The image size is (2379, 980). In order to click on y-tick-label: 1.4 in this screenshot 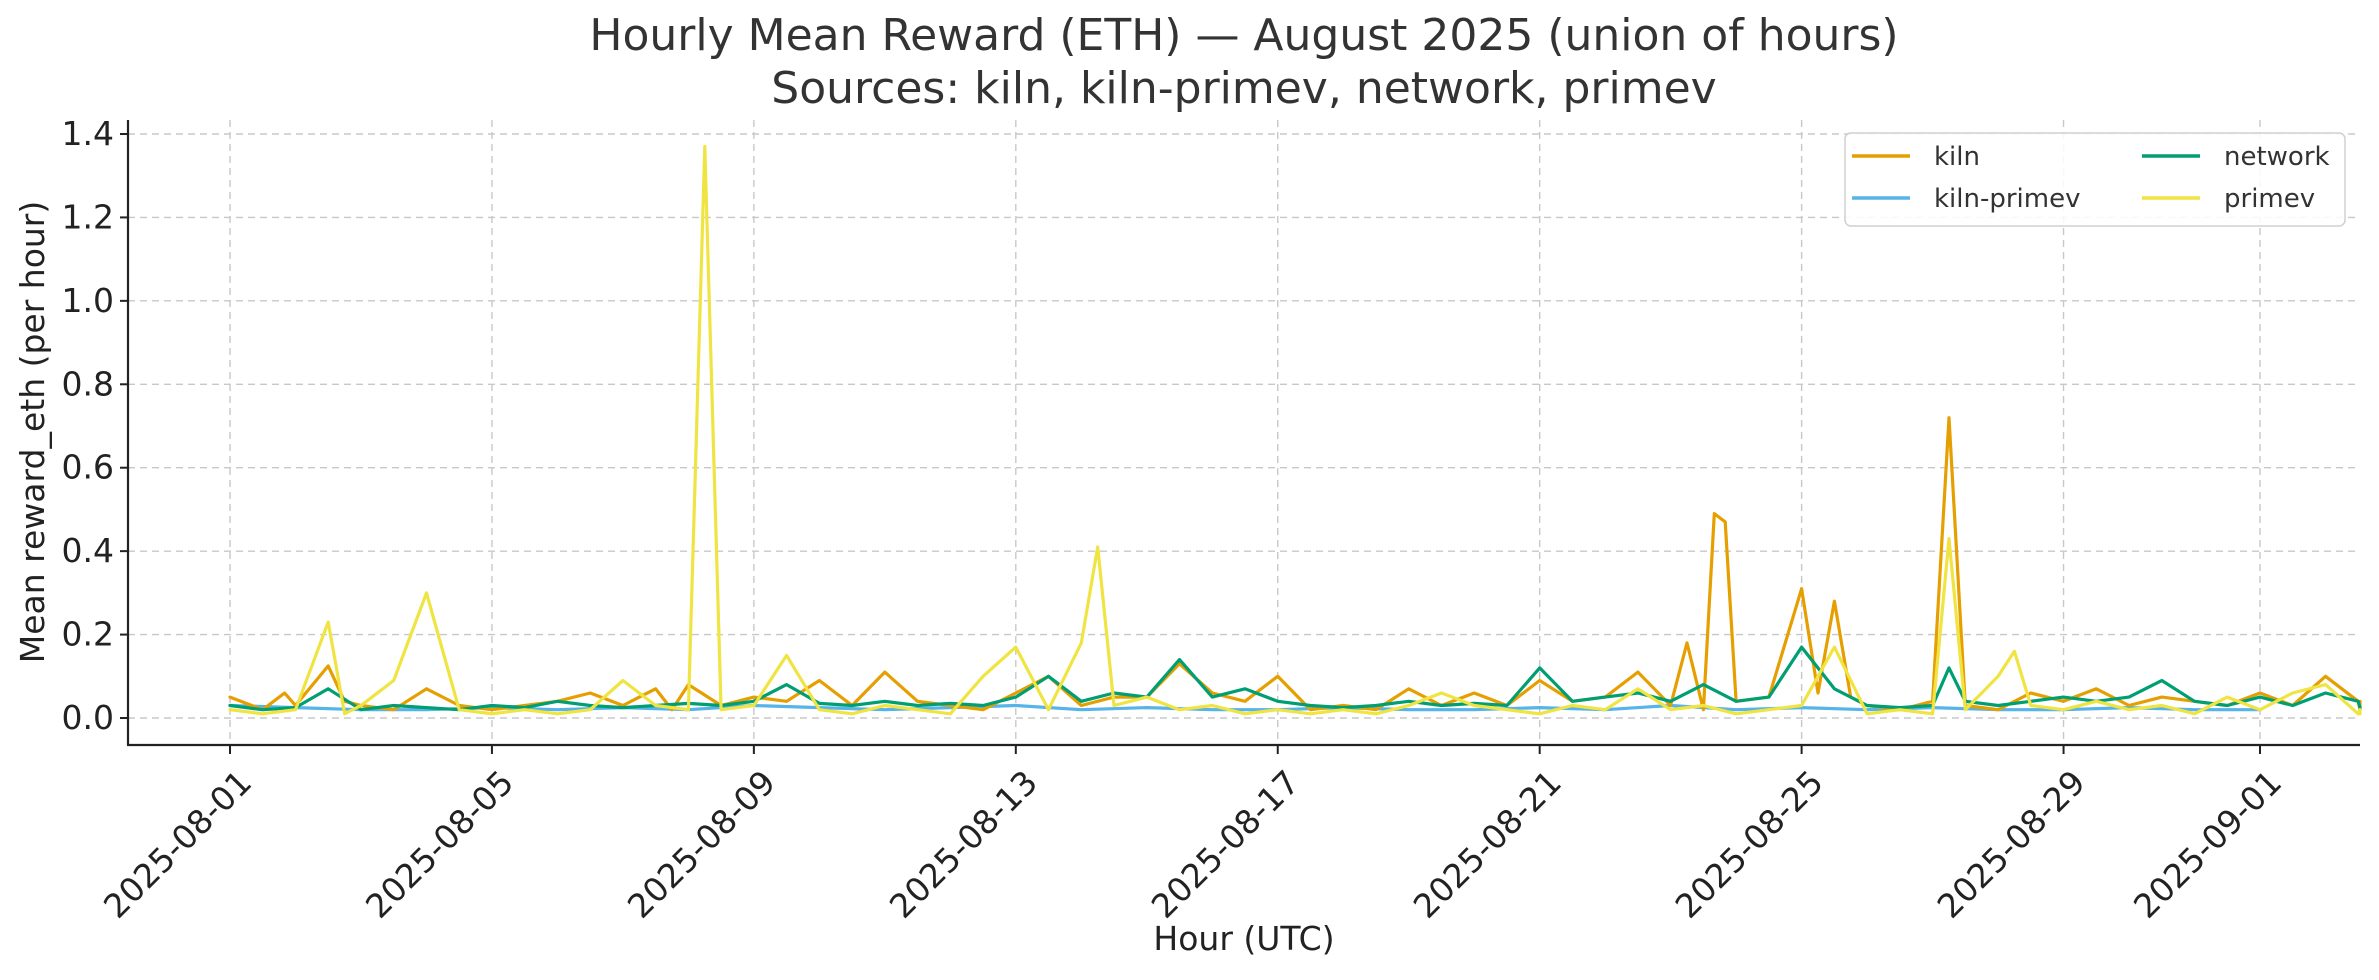, I will do `click(88, 133)`.